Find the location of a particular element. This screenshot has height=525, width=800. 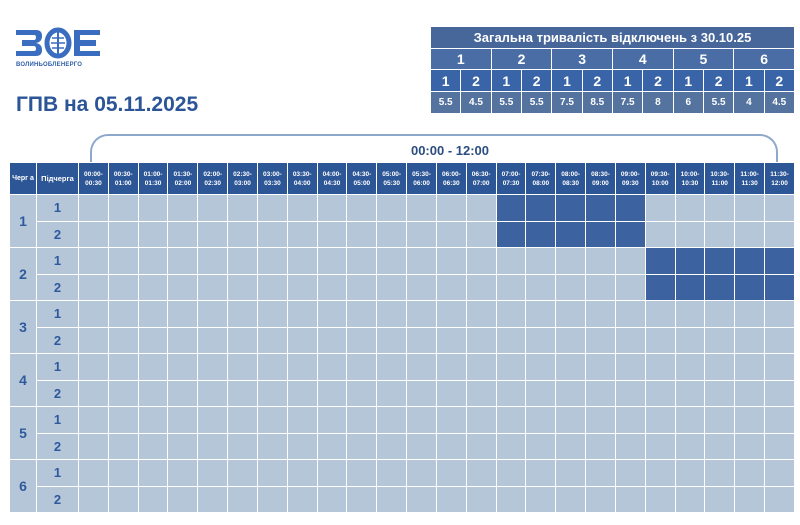

time-slot-start: 11:00- is located at coordinates (749, 174).